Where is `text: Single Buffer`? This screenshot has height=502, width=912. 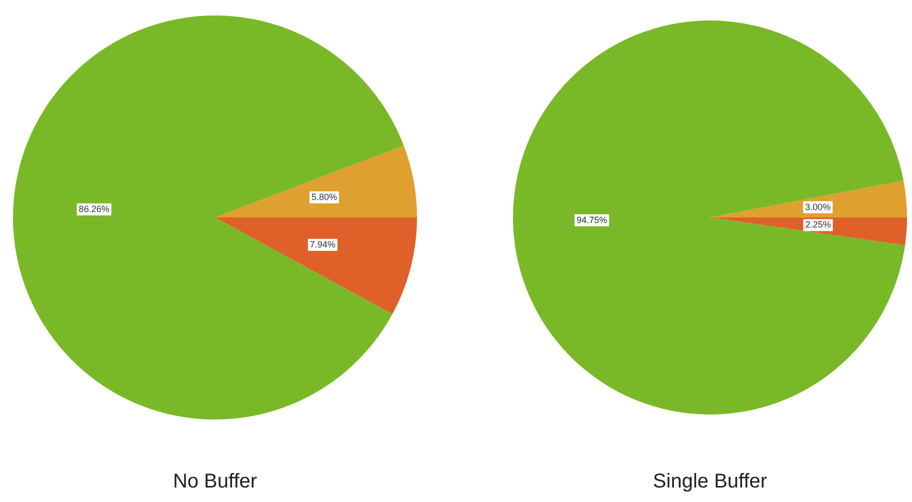 text: Single Buffer is located at coordinates (710, 481).